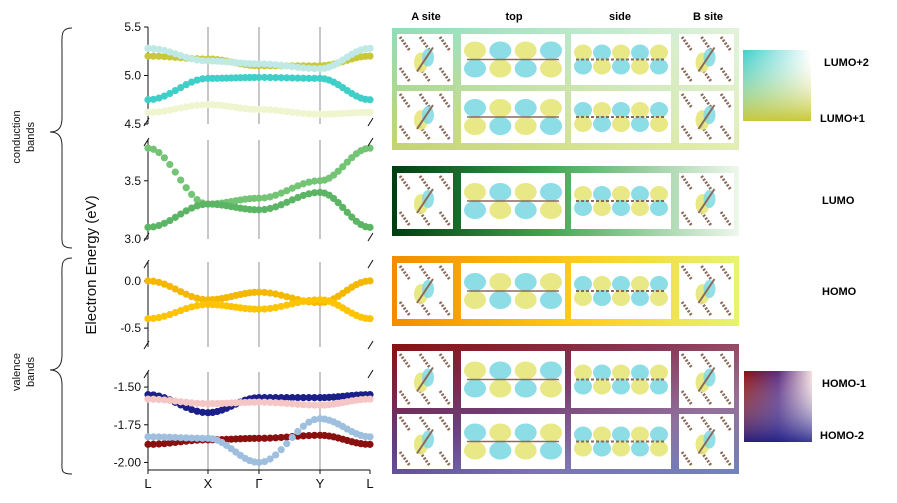 The image size is (897, 503). Describe the element at coordinates (31, 372) in the screenshot. I see `valence-label-line2: bands` at that location.